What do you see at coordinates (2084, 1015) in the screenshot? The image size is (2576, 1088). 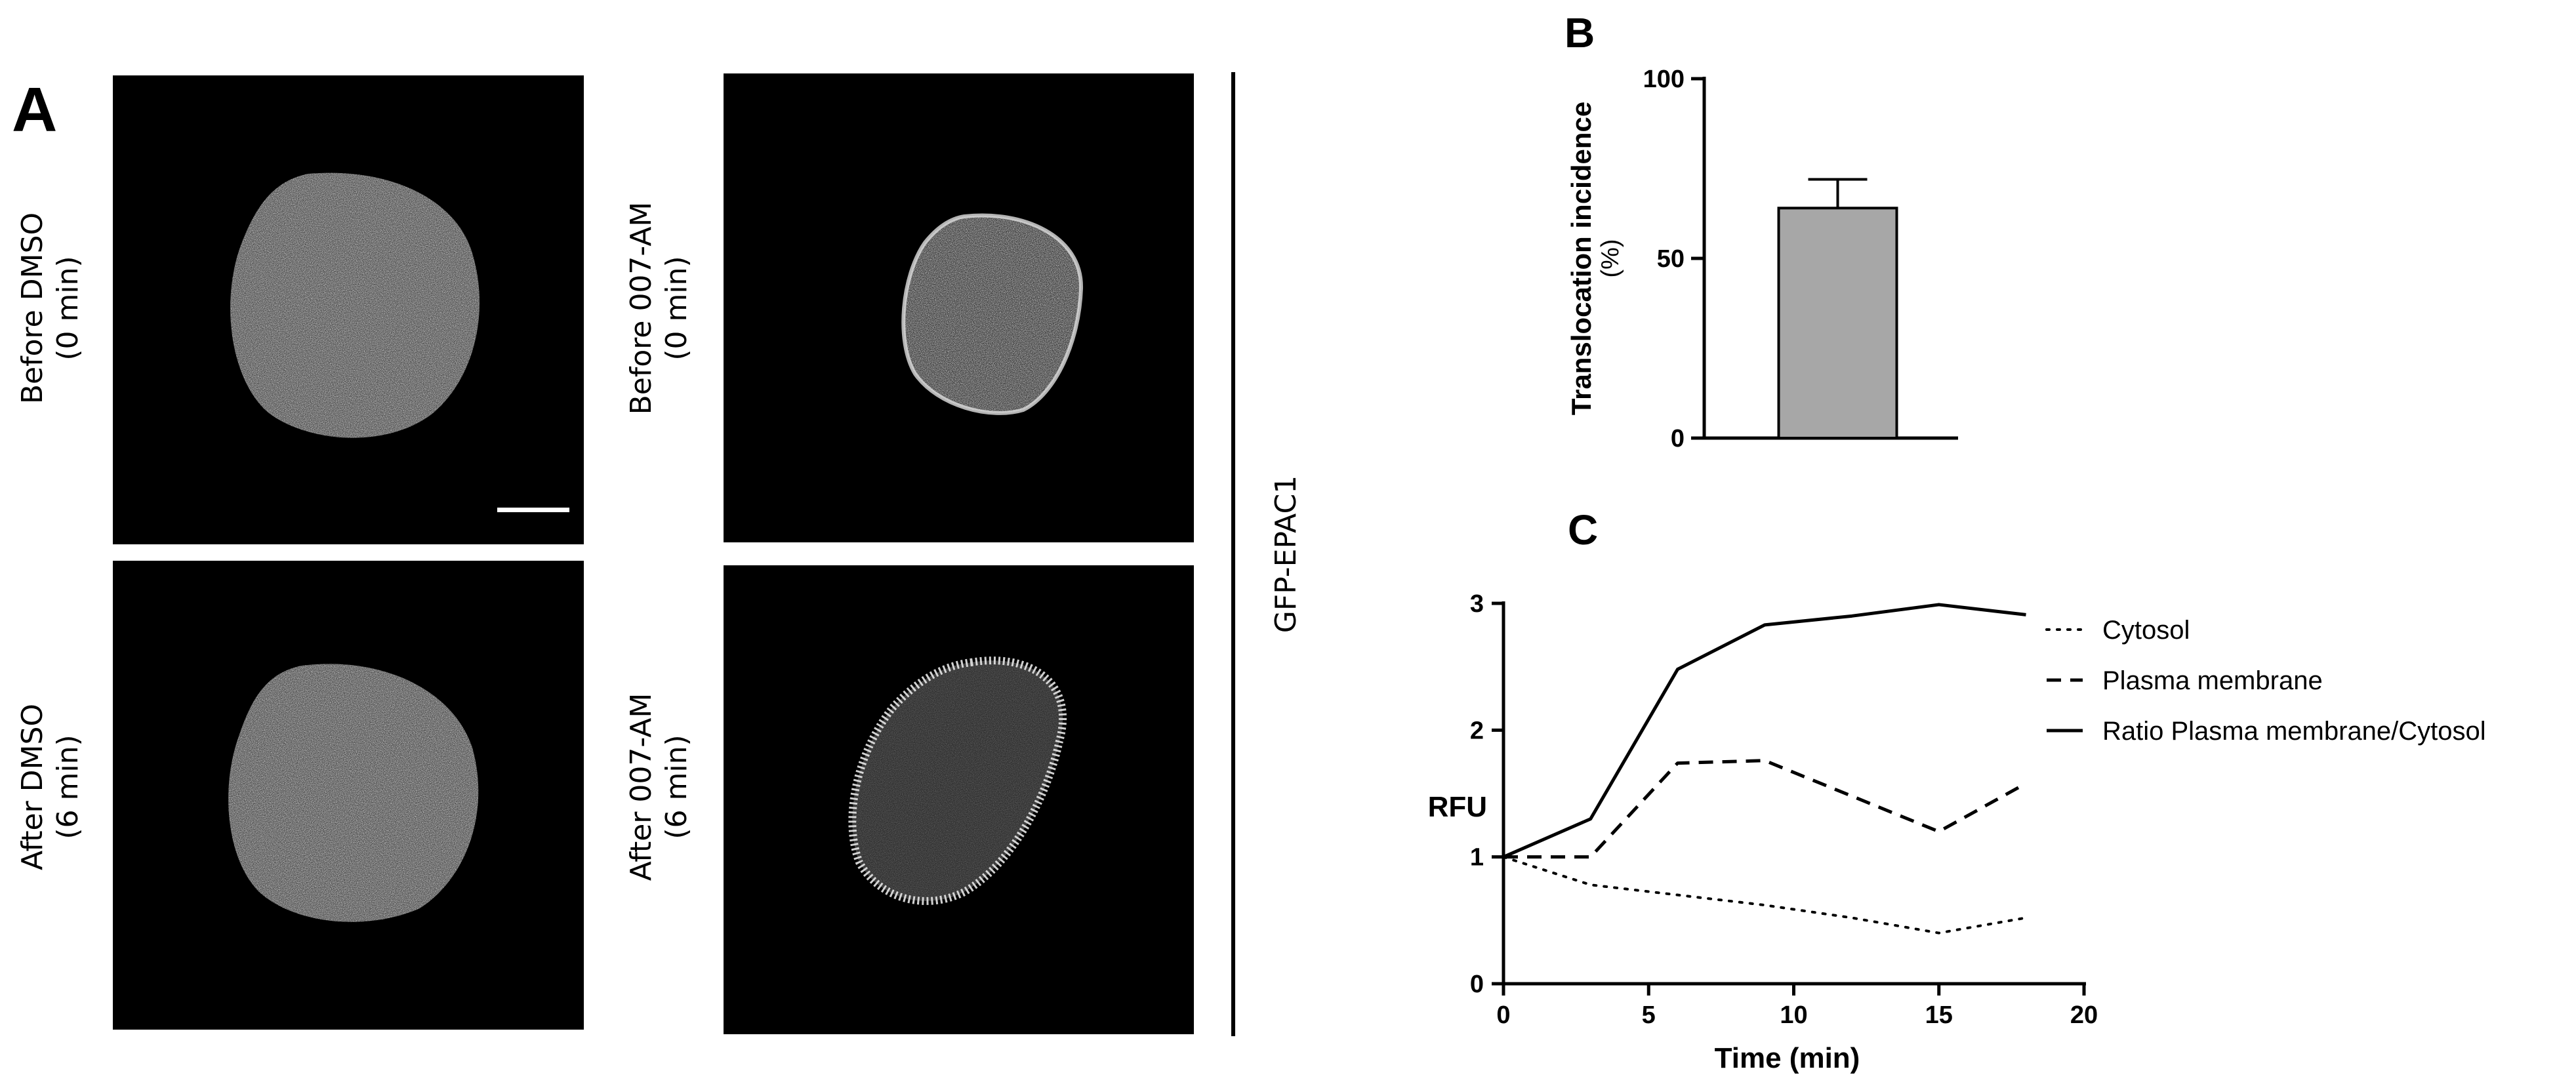 I see `c-xtick-label-4: 20` at bounding box center [2084, 1015].